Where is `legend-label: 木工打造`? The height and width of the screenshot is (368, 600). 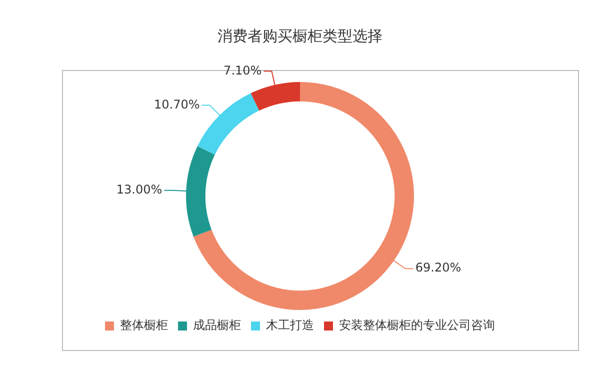 legend-label: 木工打造 is located at coordinates (290, 325).